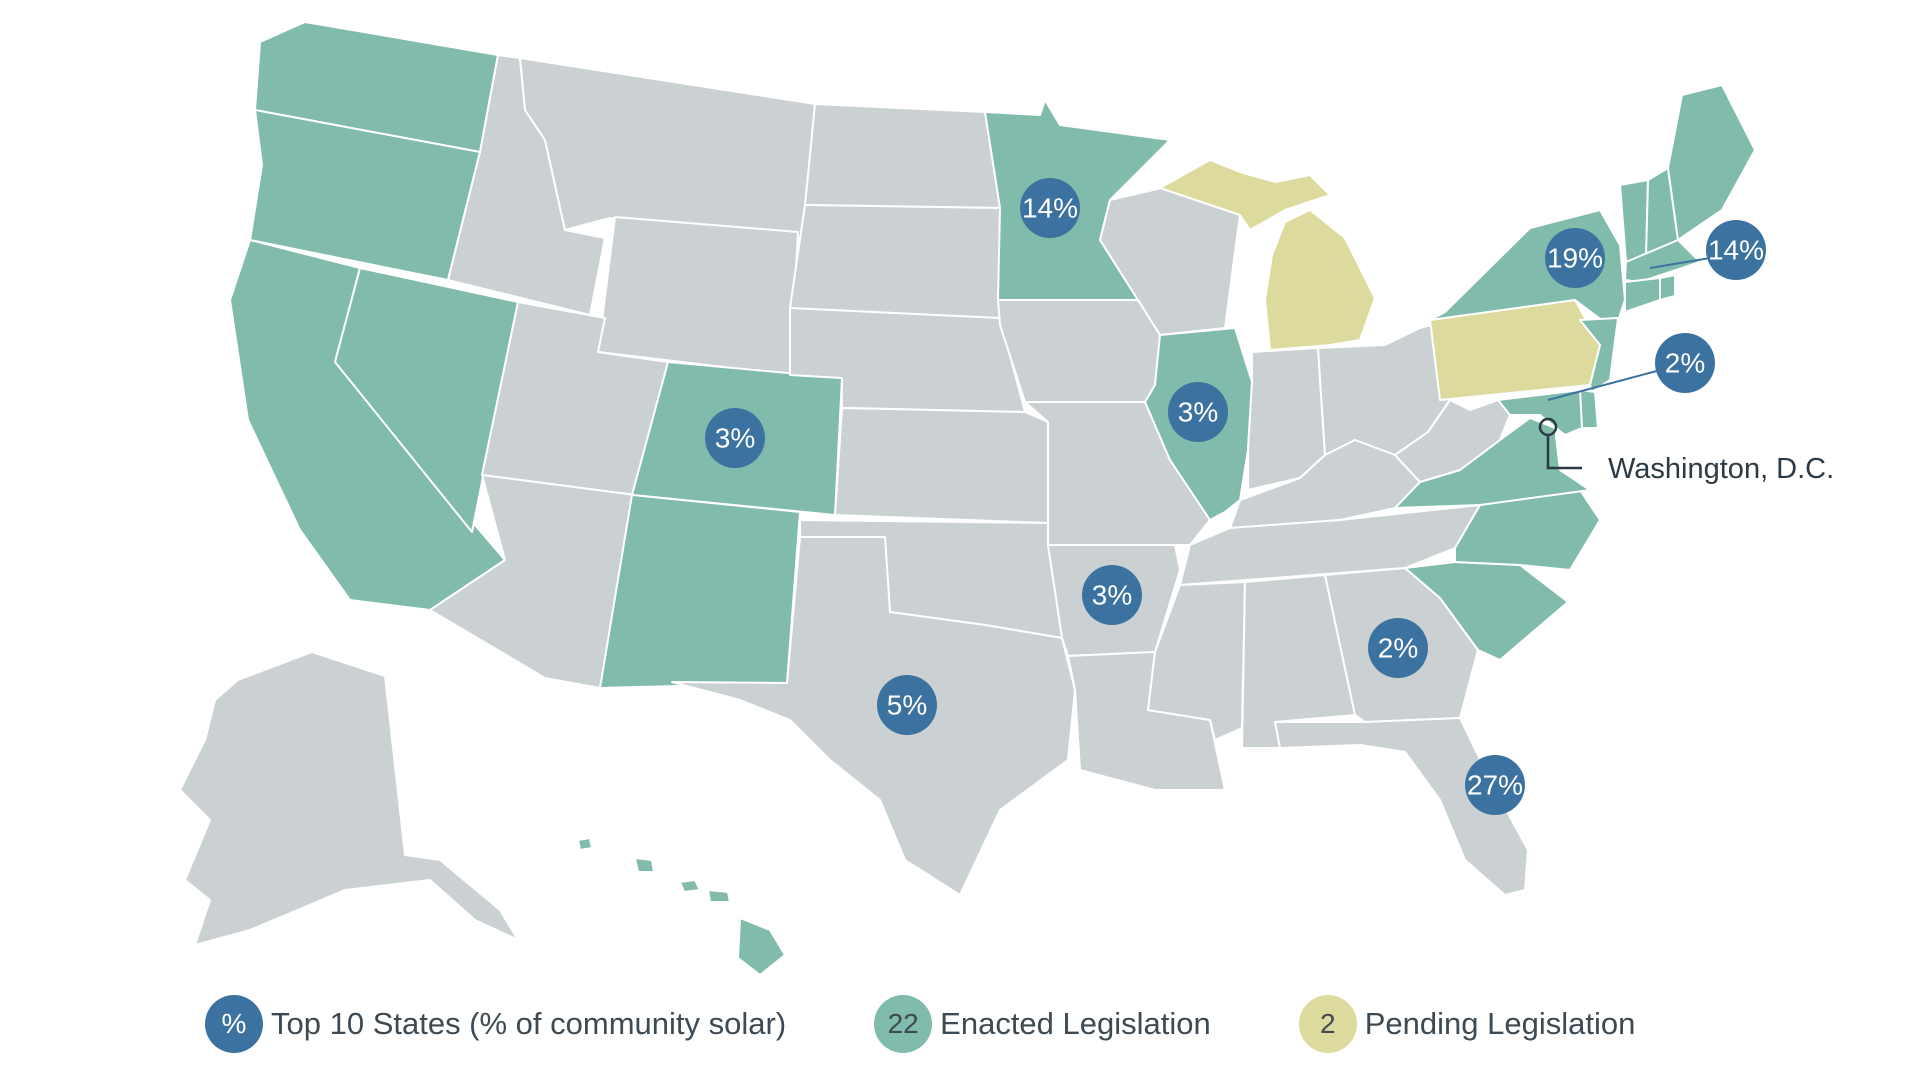 This screenshot has height=1080, width=1920. Describe the element at coordinates (1401, 806) in the screenshot. I see `state-florida` at that location.